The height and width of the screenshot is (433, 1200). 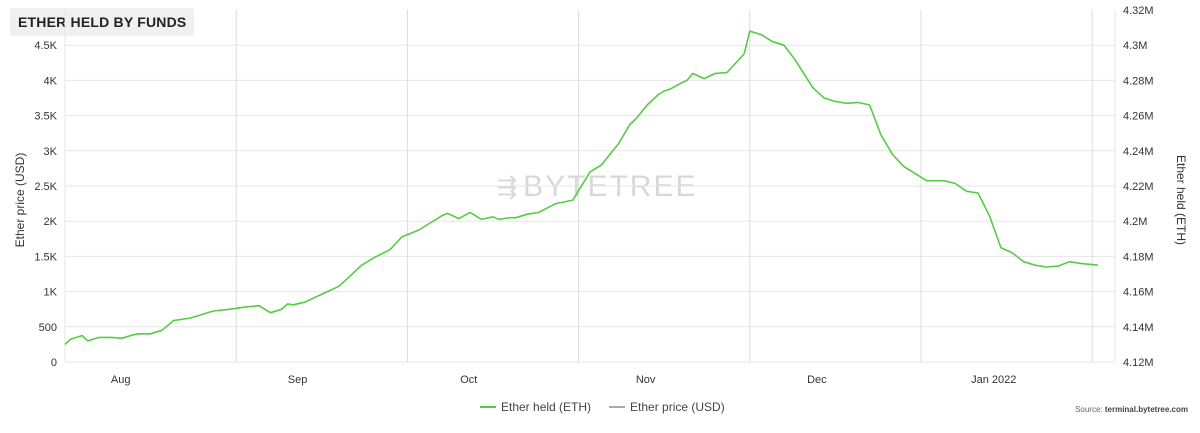 What do you see at coordinates (51, 152) in the screenshot?
I see `left-tick-label: 3K` at bounding box center [51, 152].